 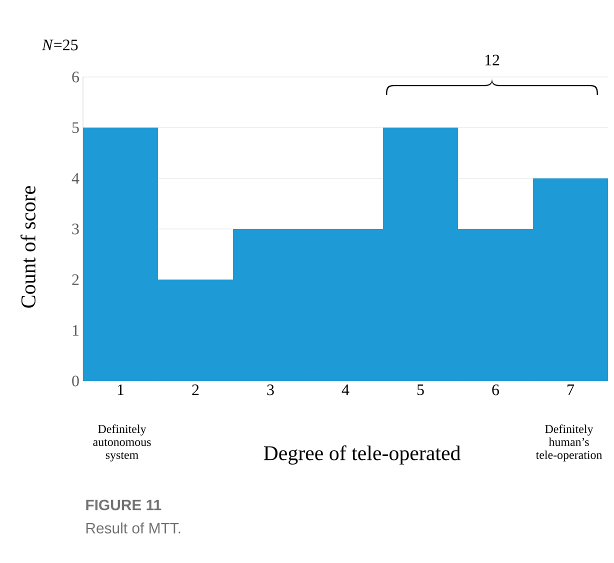 What do you see at coordinates (420, 390) in the screenshot?
I see `x-tick-label: 5` at bounding box center [420, 390].